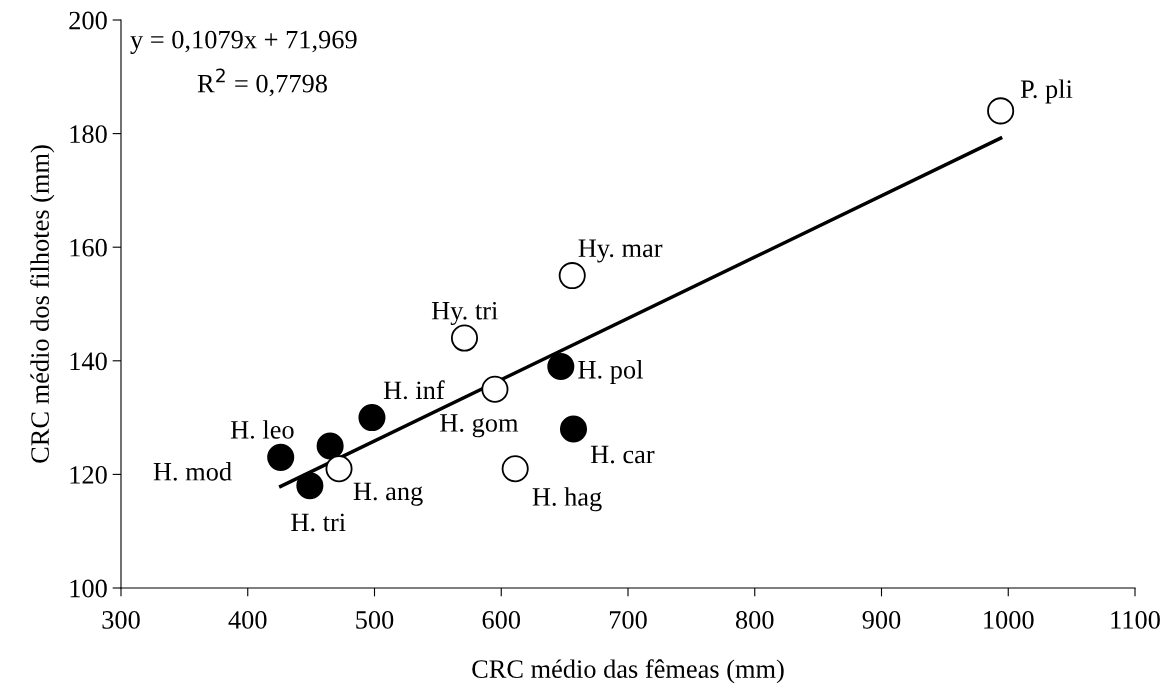 This screenshot has width=1176, height=699. I want to click on x-tick-label: 300, so click(121, 619).